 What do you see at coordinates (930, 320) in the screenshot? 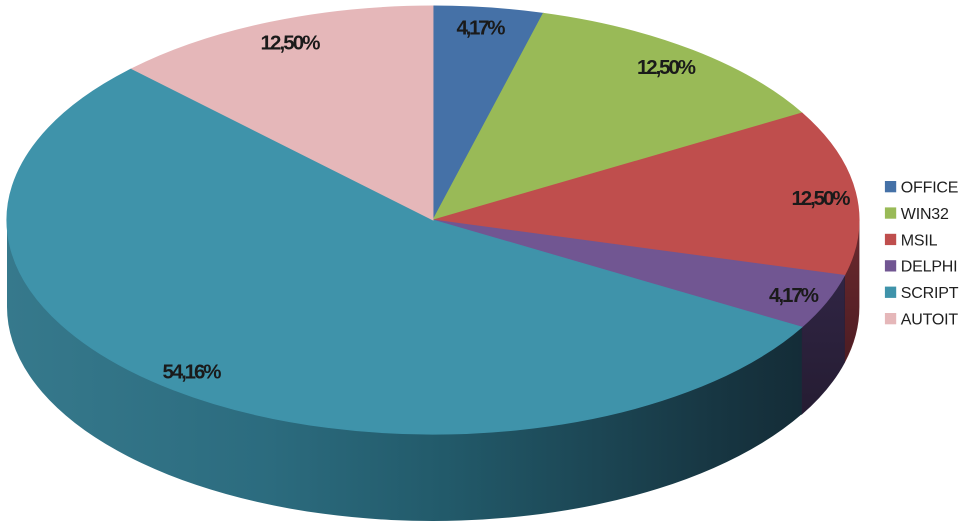
I see `svg-text: AUTOIT` at bounding box center [930, 320].